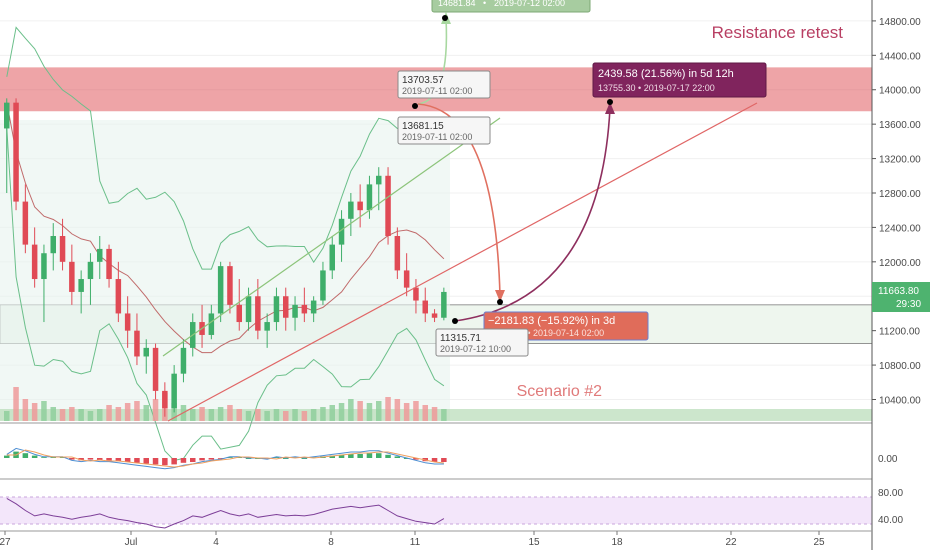  What do you see at coordinates (617, 542) in the screenshot?
I see `date-tick-label: 18` at bounding box center [617, 542].